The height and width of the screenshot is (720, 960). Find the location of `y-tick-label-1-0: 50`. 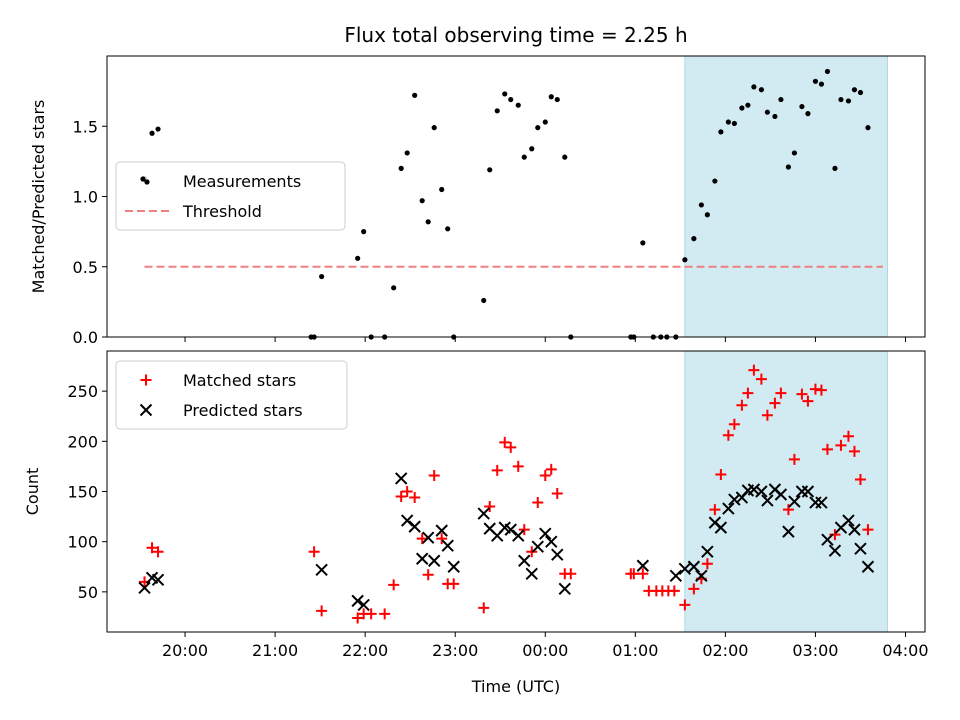

y-tick-label-1-0: 50 is located at coordinates (88, 592).